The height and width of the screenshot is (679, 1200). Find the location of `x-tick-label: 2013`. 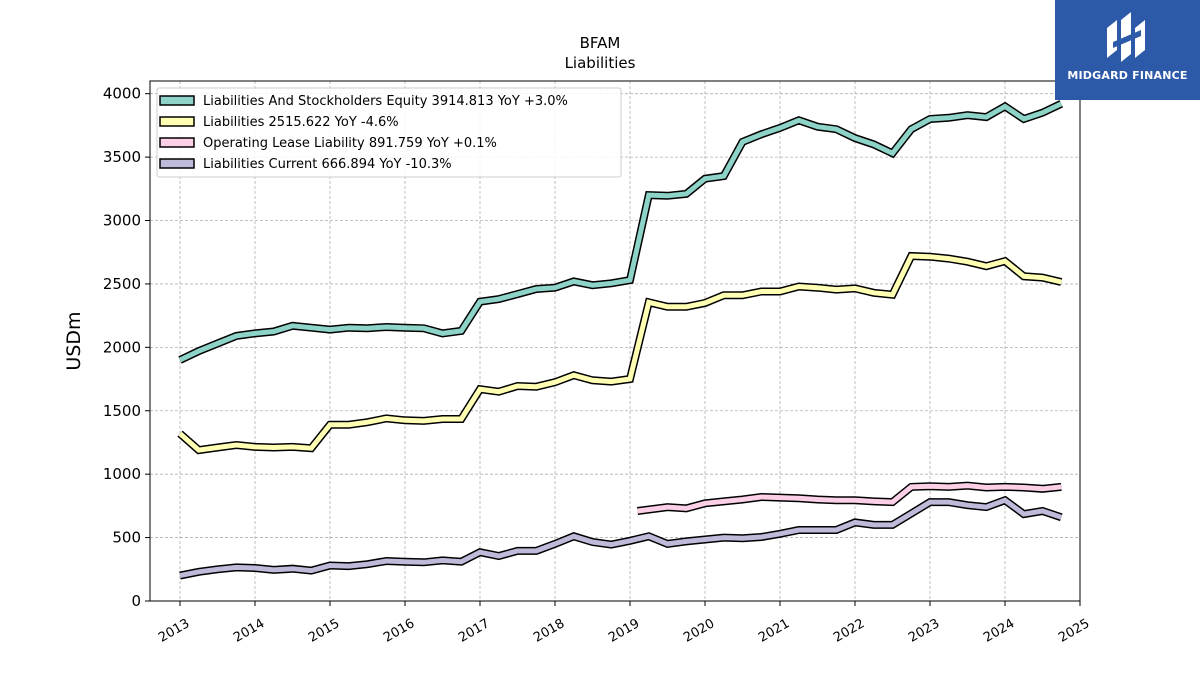

x-tick-label: 2013 is located at coordinates (174, 631).